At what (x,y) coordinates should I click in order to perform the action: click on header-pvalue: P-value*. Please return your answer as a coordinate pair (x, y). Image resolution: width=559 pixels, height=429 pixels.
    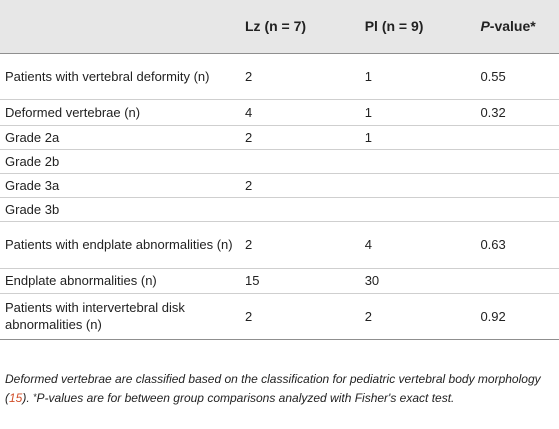
    Looking at the image, I should click on (519, 26).